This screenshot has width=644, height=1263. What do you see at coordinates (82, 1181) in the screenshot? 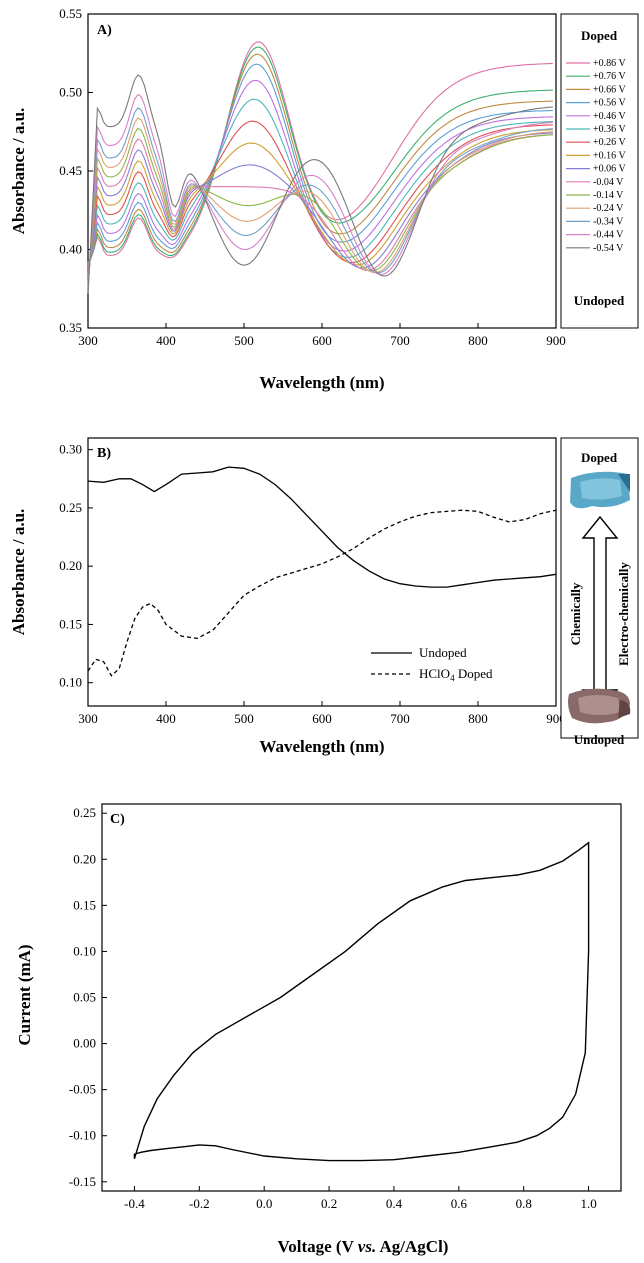
I see `panel-c-y-tick-label: -0.15` at bounding box center [82, 1181].